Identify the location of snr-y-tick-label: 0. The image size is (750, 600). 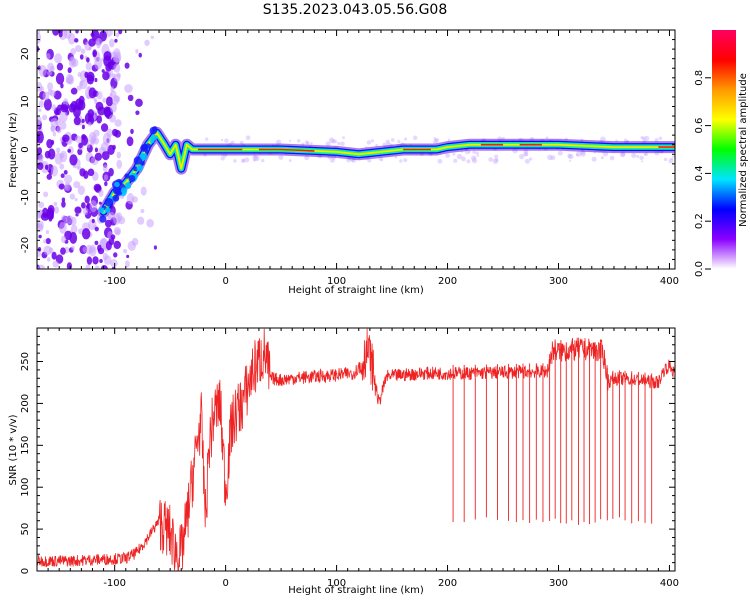
(25, 571).